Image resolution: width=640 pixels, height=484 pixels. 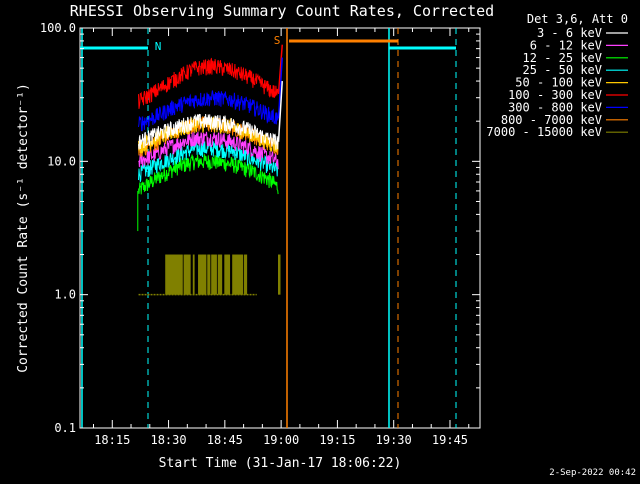 What do you see at coordinates (337, 440) in the screenshot?
I see `x-tick-label: 19:15` at bounding box center [337, 440].